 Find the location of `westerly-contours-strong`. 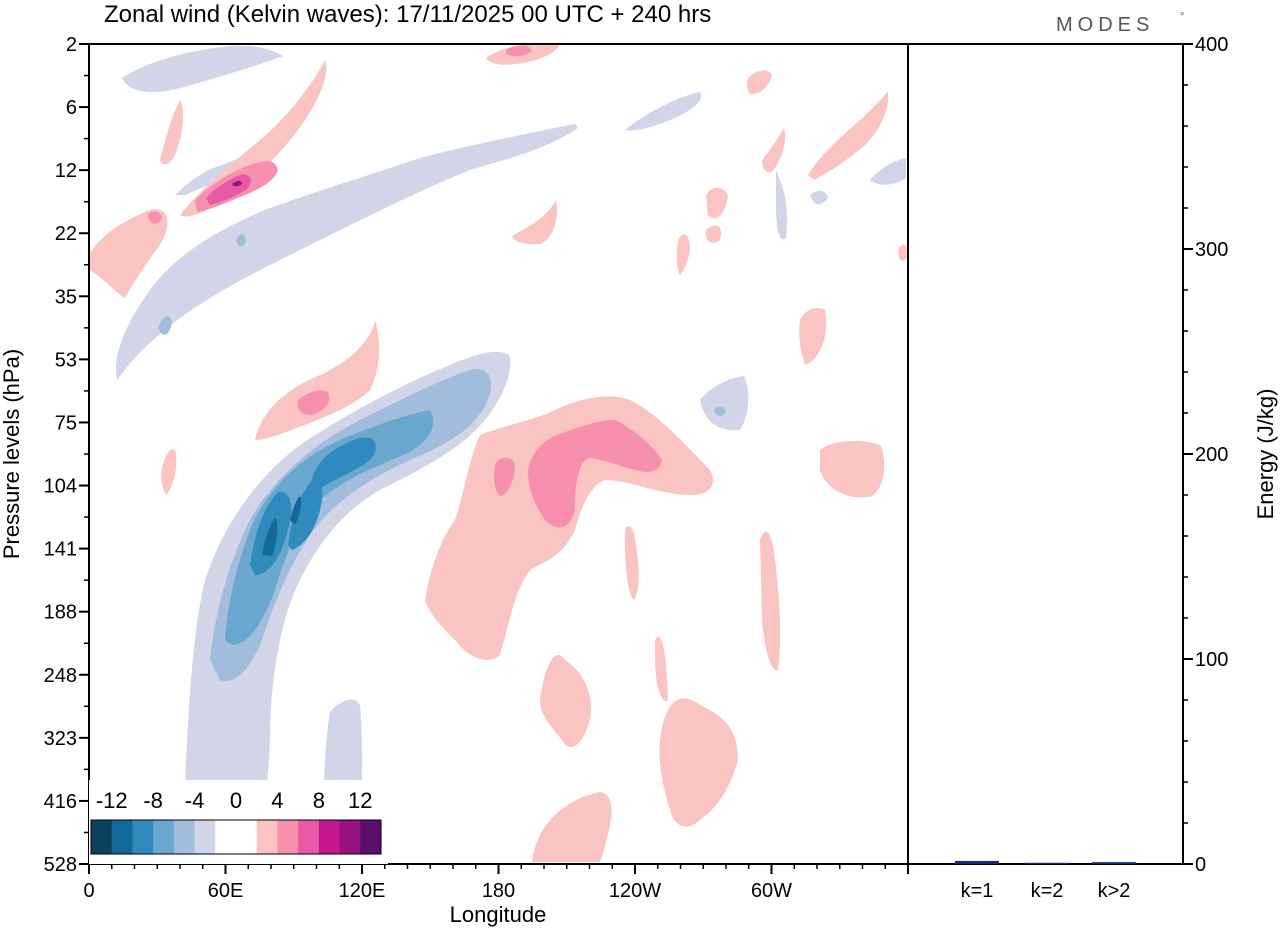

westerly-contours-strong is located at coordinates (228, 189).